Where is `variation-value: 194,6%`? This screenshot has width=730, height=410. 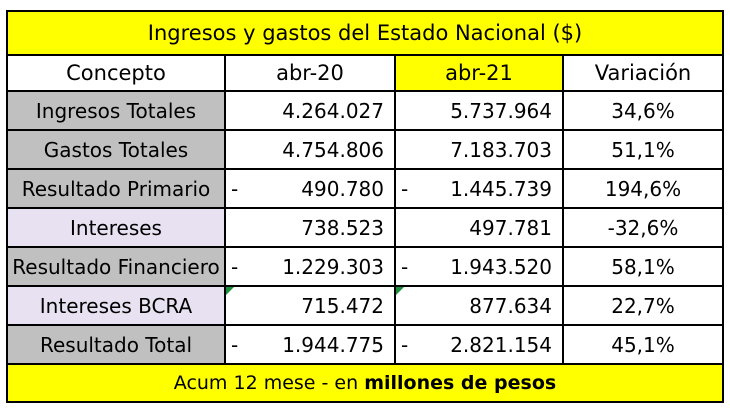
variation-value: 194,6% is located at coordinates (643, 188).